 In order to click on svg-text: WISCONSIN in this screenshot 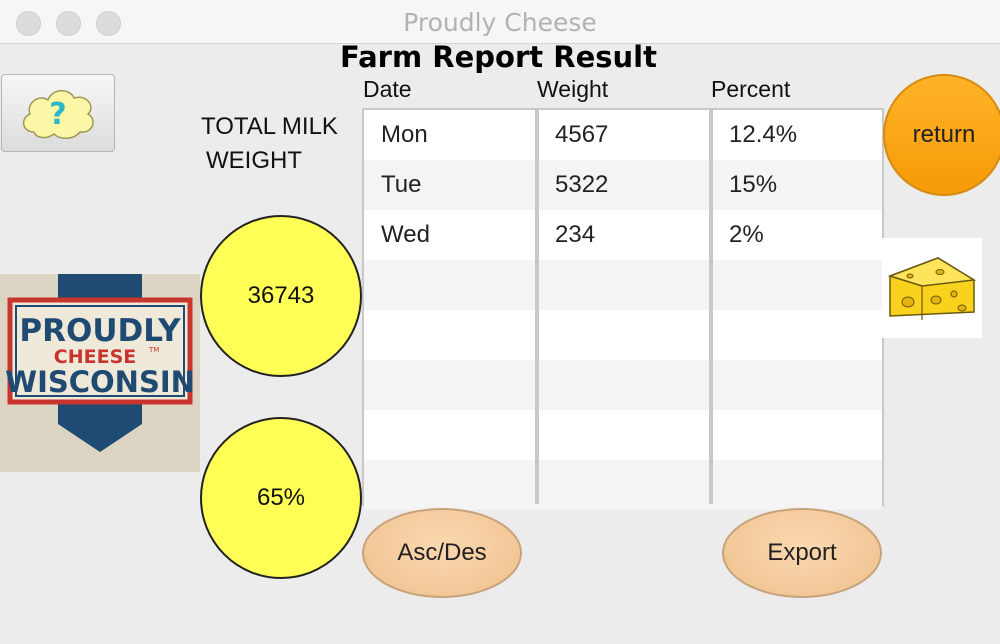, I will do `click(100, 382)`.